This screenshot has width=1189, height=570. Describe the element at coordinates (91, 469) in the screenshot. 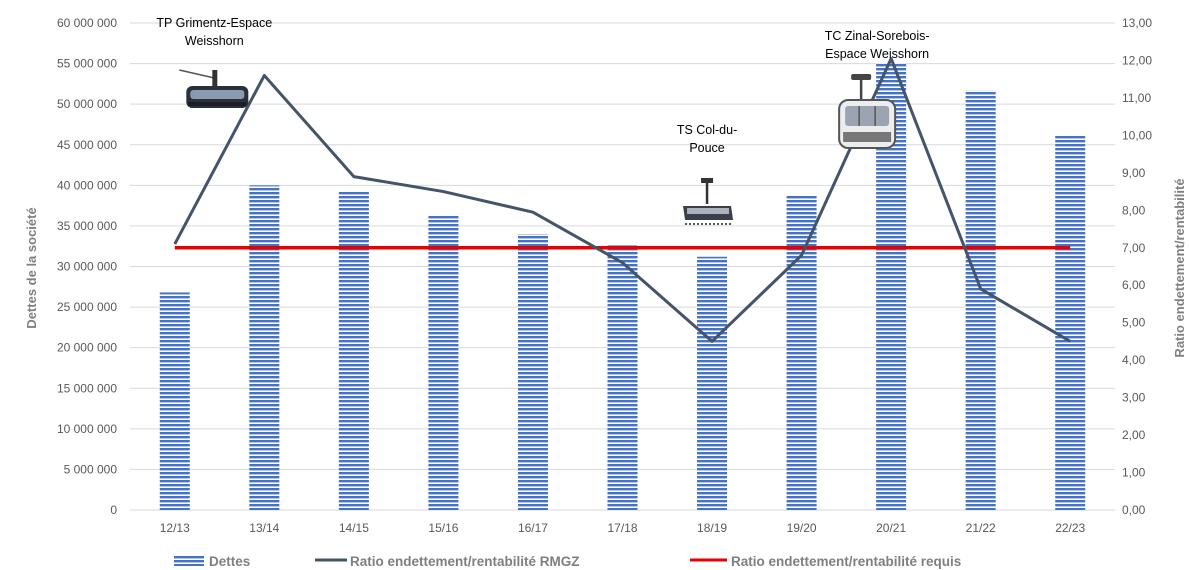

I see `y-tick-label: 5 000 000` at that location.